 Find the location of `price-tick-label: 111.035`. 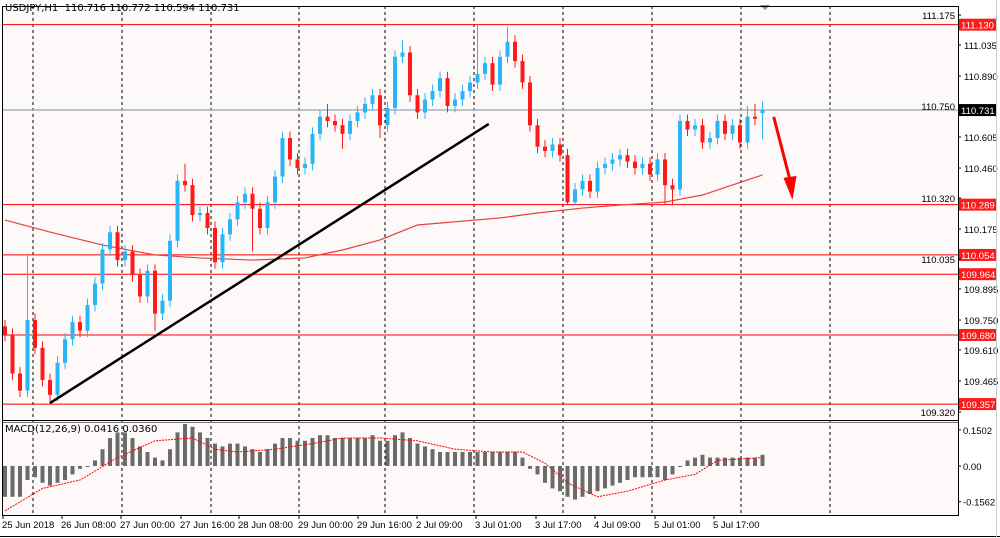

price-tick-label: 111.035 is located at coordinates (980, 46).